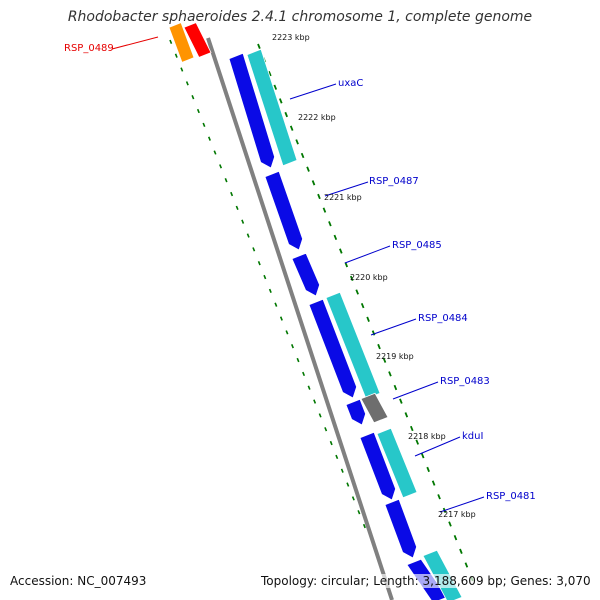  Describe the element at coordinates (394, 181) in the screenshot. I see `gene-label-rsp_0487: RSP_0487` at that location.